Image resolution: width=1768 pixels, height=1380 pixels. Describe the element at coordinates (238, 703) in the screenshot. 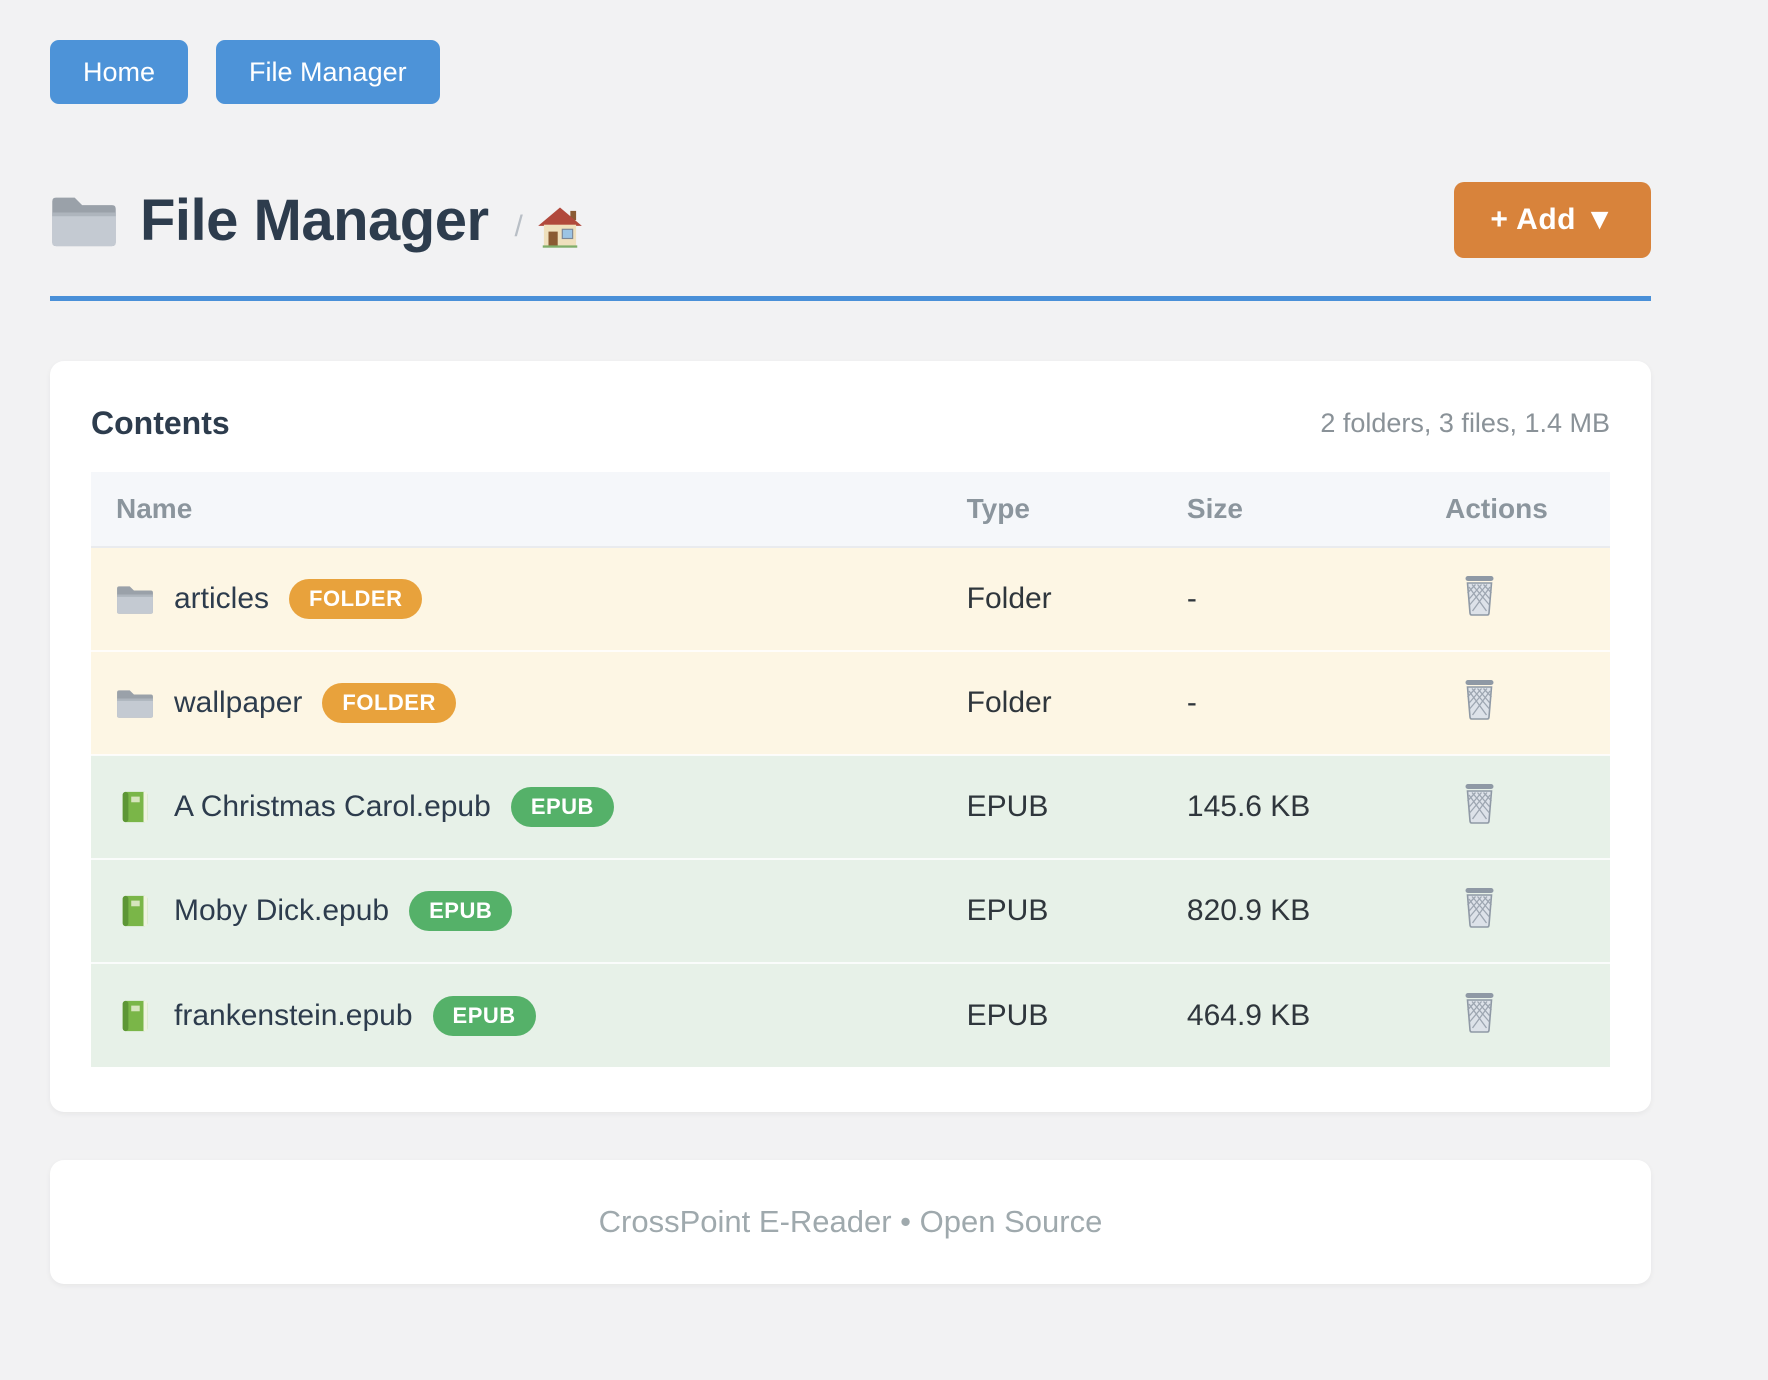

I see `file-name: wallpaper` at that location.